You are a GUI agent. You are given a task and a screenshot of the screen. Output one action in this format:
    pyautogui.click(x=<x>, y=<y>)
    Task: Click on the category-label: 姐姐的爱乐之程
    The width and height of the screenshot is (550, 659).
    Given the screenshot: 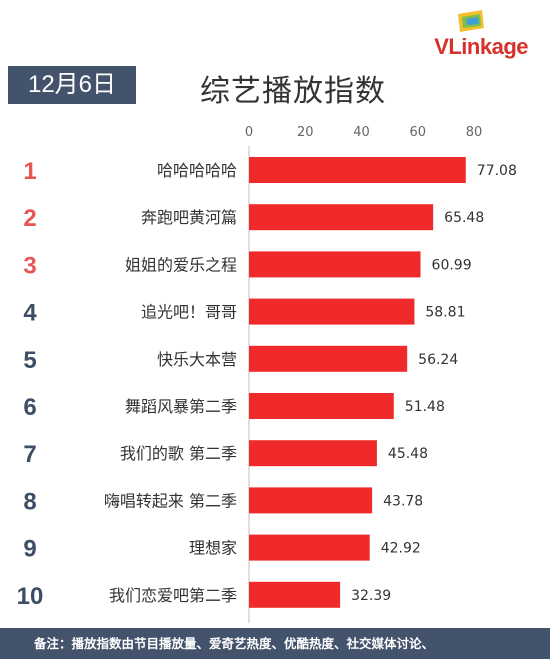 What is the action you would take?
    pyautogui.click(x=181, y=264)
    